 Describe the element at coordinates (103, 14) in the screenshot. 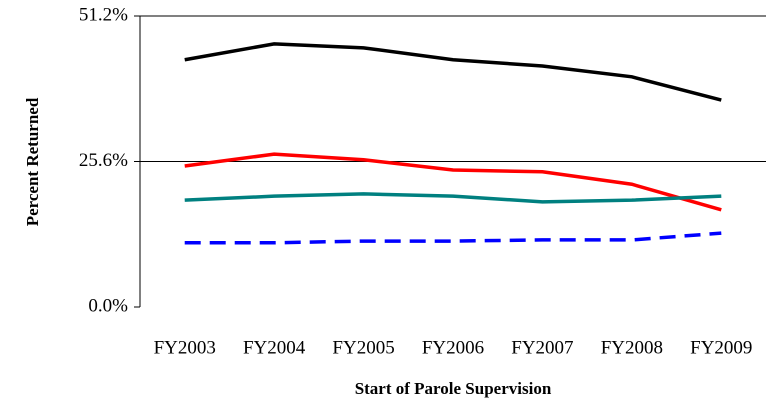

I see `y-tick-label: 51.2%` at that location.